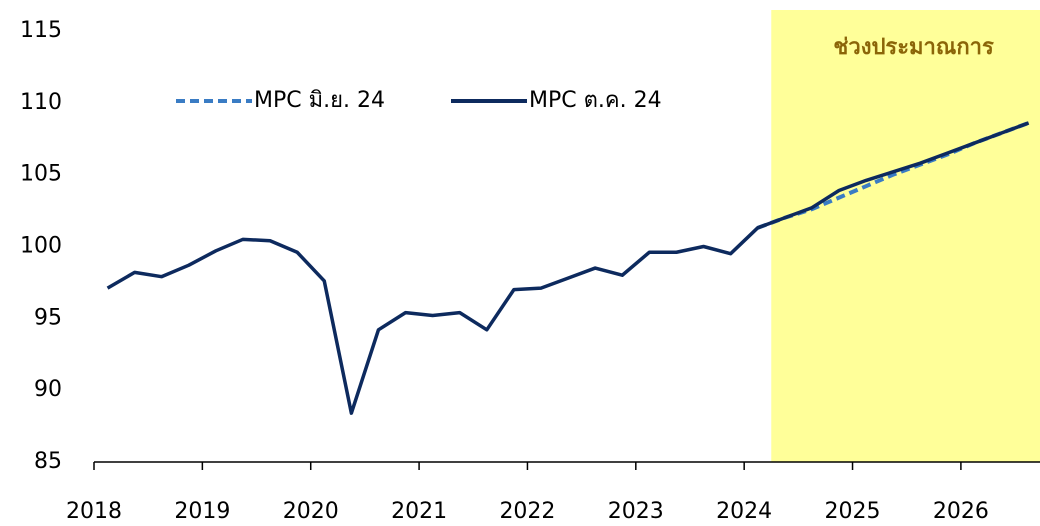 This screenshot has width=1040, height=526. Describe the element at coordinates (913, 47) in the screenshot. I see `forecast-label: ช่วงประมาณการ` at that location.